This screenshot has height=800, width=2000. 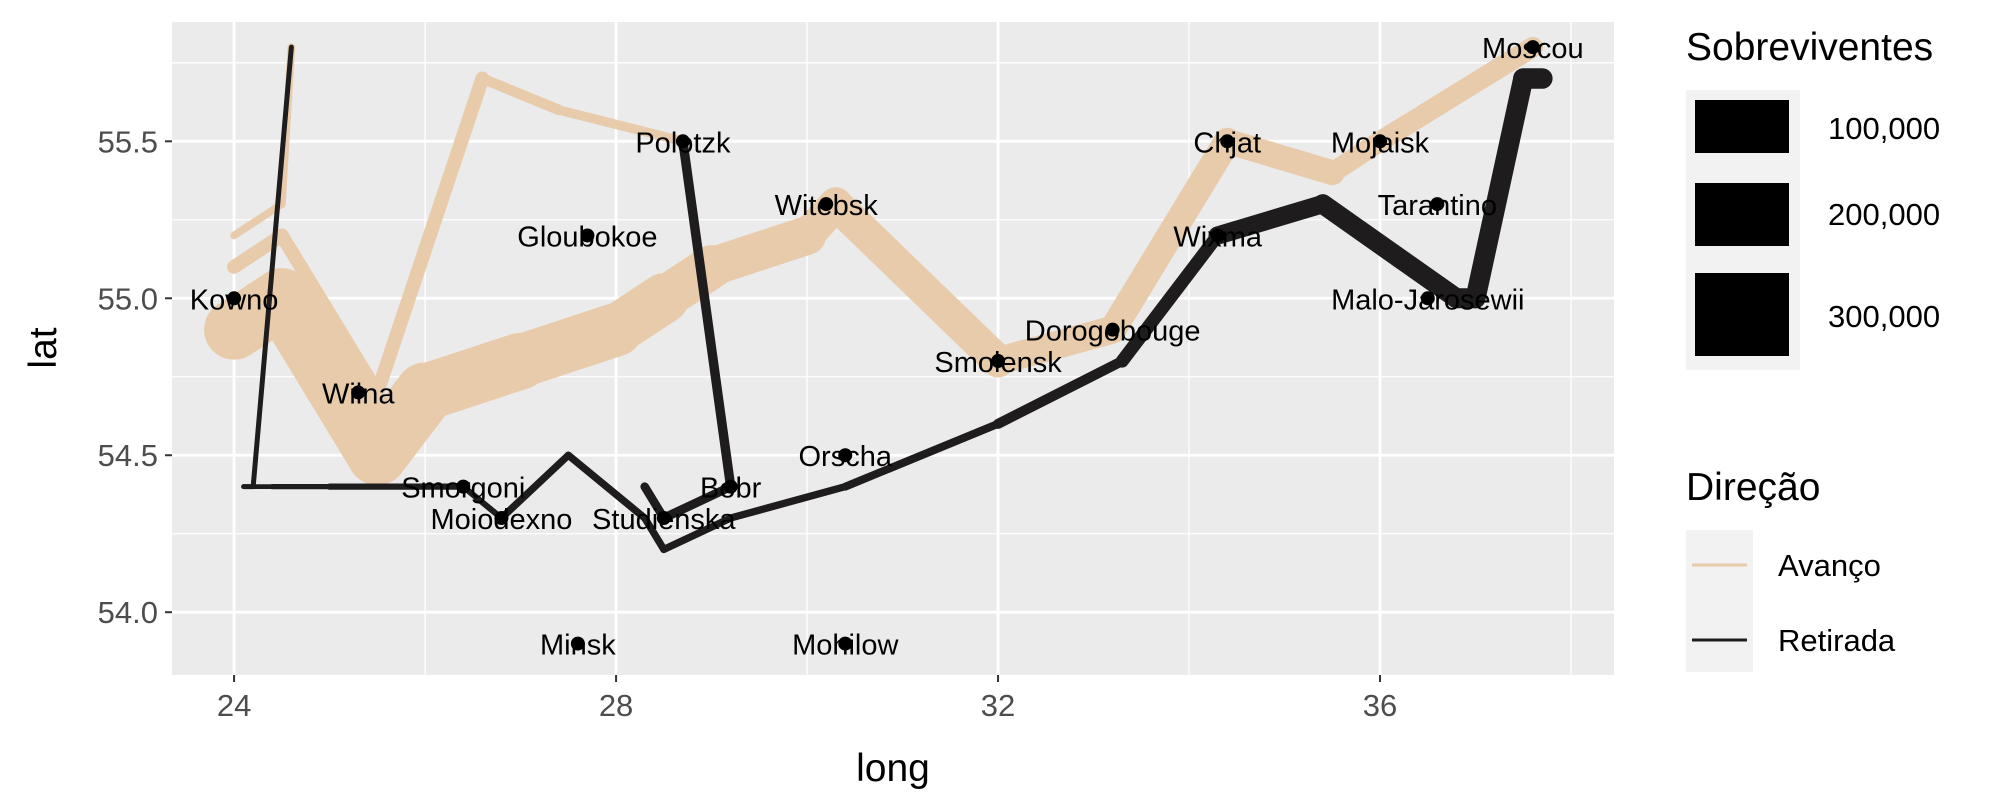 I want to click on size-legend-label-300000: 300,000, so click(x=1884, y=316).